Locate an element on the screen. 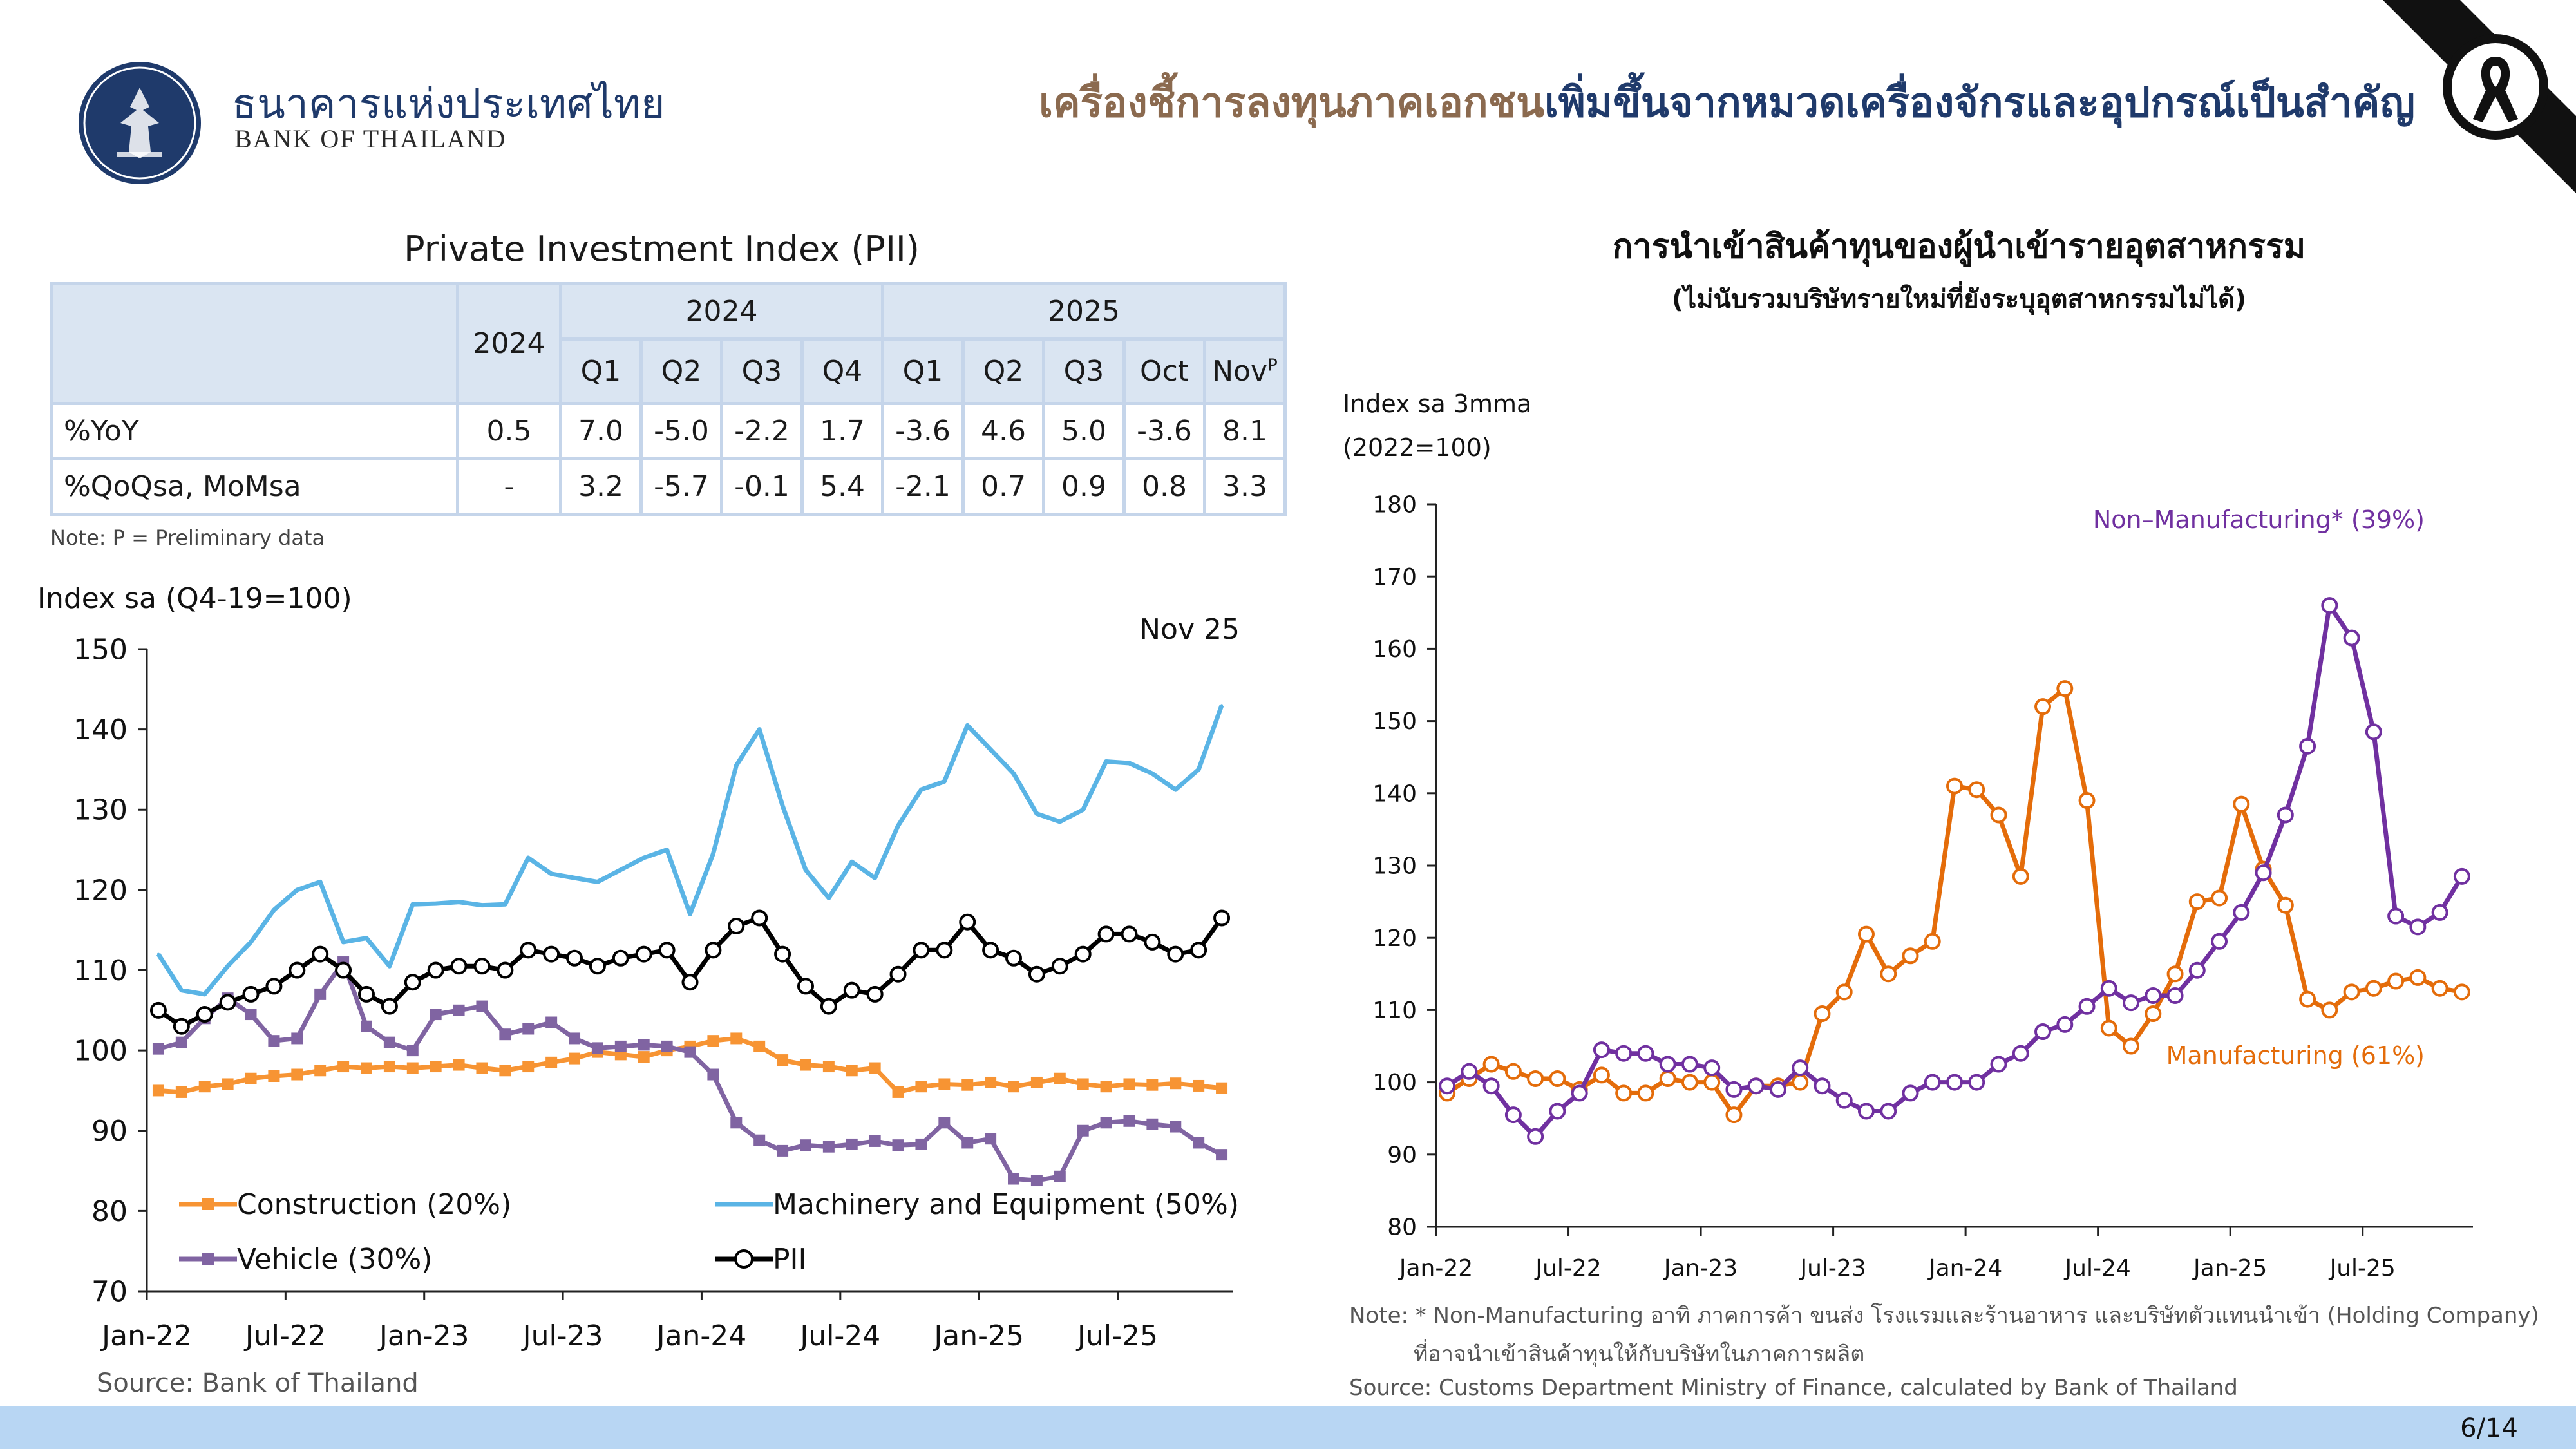  y-tick-label: 90 is located at coordinates (1402, 1155).